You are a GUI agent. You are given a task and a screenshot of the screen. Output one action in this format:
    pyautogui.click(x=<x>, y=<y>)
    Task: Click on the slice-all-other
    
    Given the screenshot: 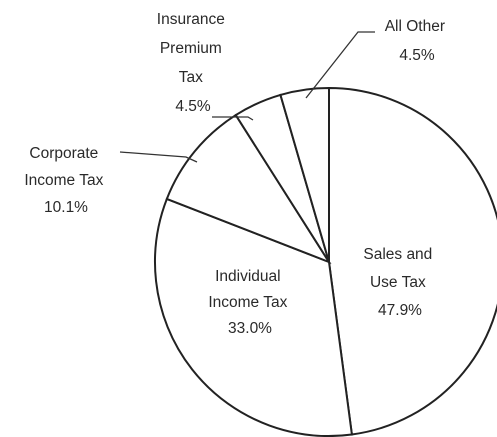 What is the action you would take?
    pyautogui.click(x=304, y=174)
    